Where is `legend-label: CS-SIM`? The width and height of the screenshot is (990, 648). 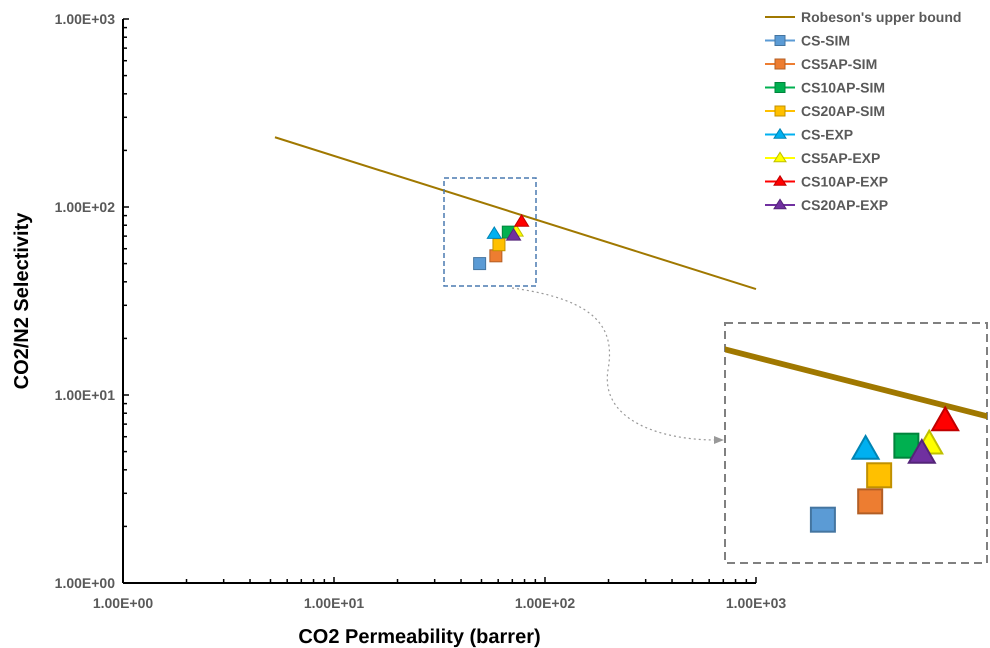 legend-label: CS-SIM is located at coordinates (825, 40).